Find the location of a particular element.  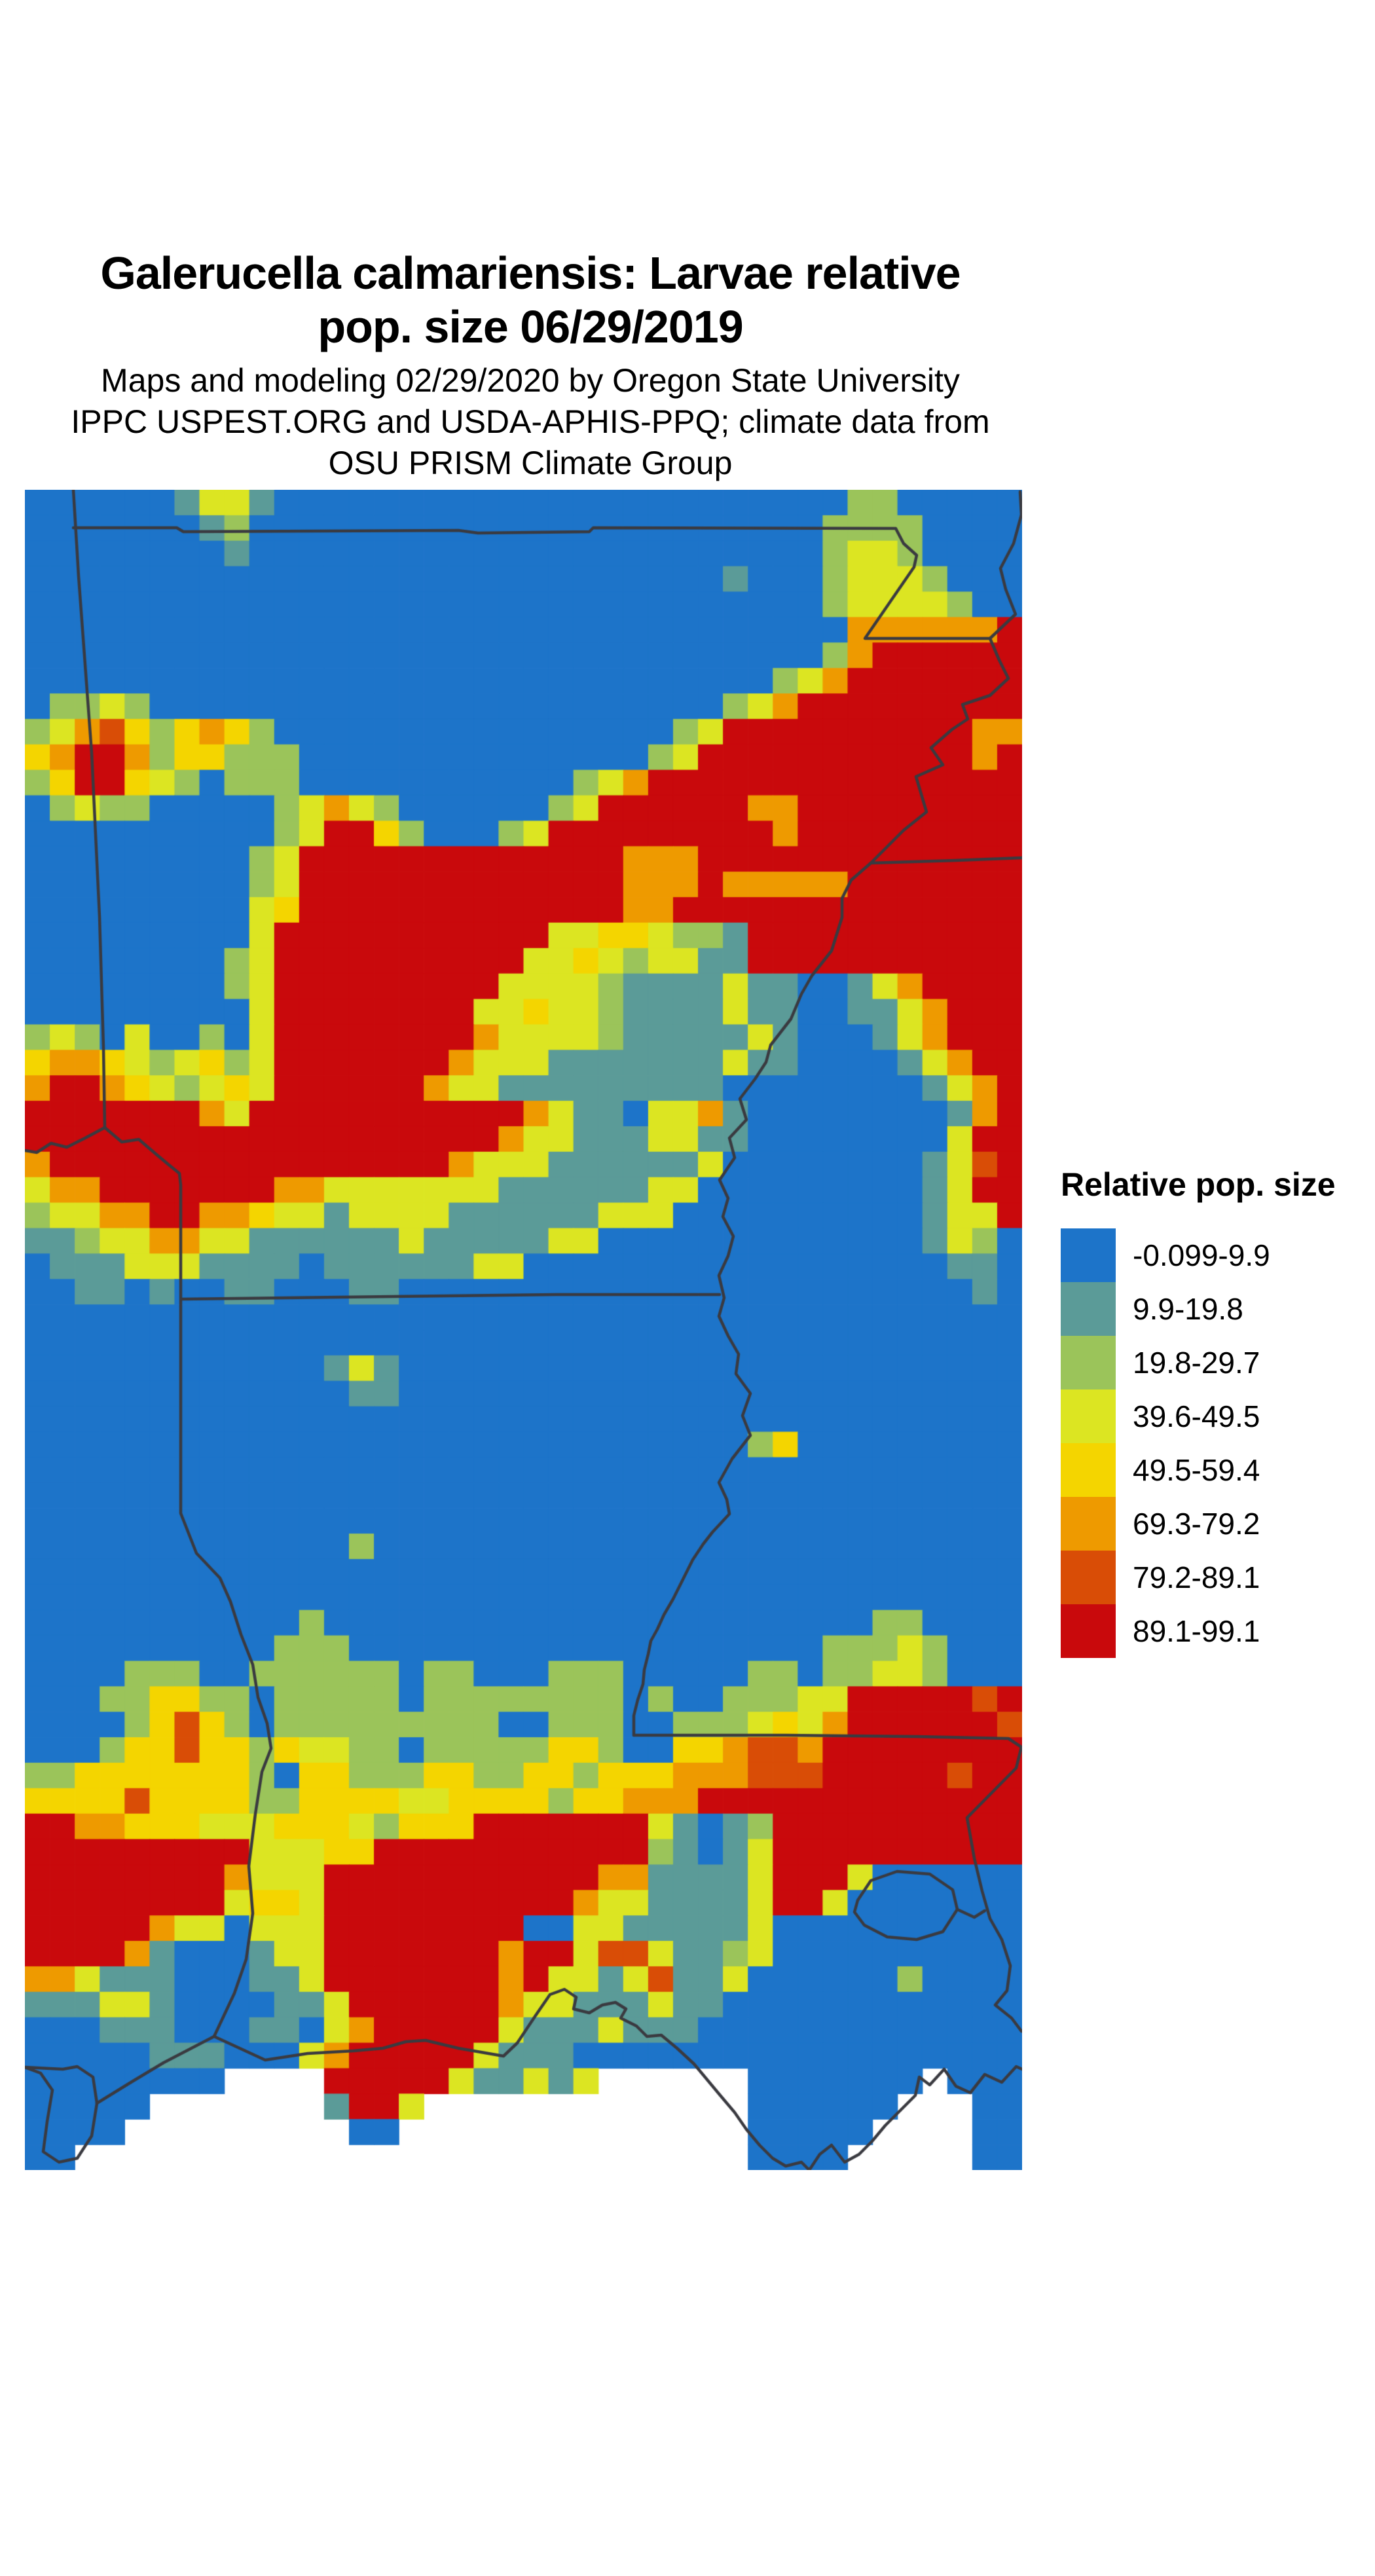

legend-label: 39.6-49.5 is located at coordinates (1196, 1416).